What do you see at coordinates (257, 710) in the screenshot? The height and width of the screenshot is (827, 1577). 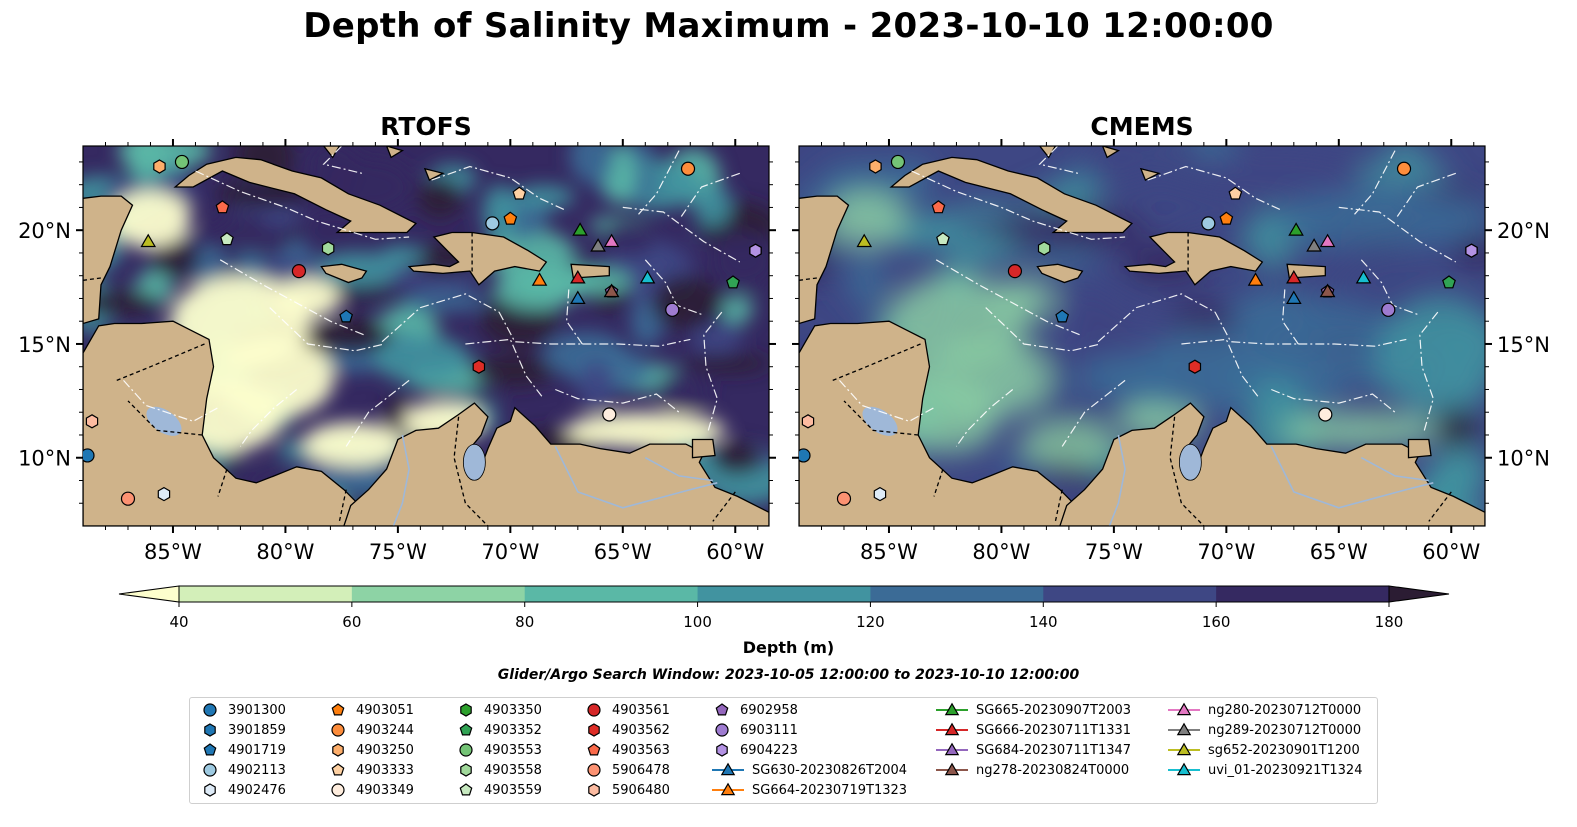 I see `legend-label: 3901300` at bounding box center [257, 710].